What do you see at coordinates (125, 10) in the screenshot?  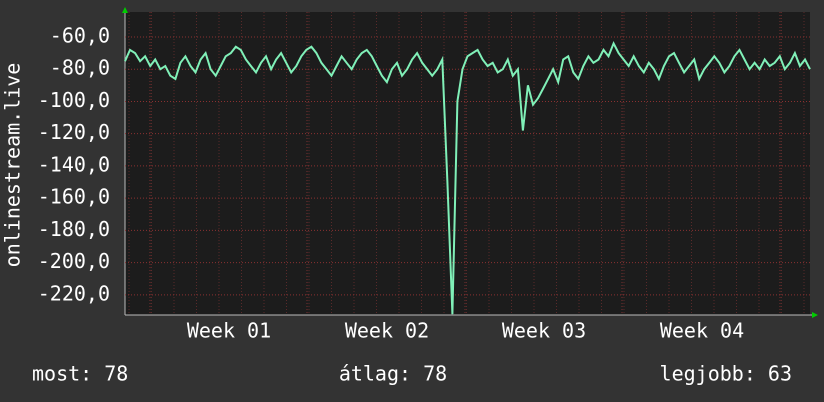 I see `y-arrow` at bounding box center [125, 10].